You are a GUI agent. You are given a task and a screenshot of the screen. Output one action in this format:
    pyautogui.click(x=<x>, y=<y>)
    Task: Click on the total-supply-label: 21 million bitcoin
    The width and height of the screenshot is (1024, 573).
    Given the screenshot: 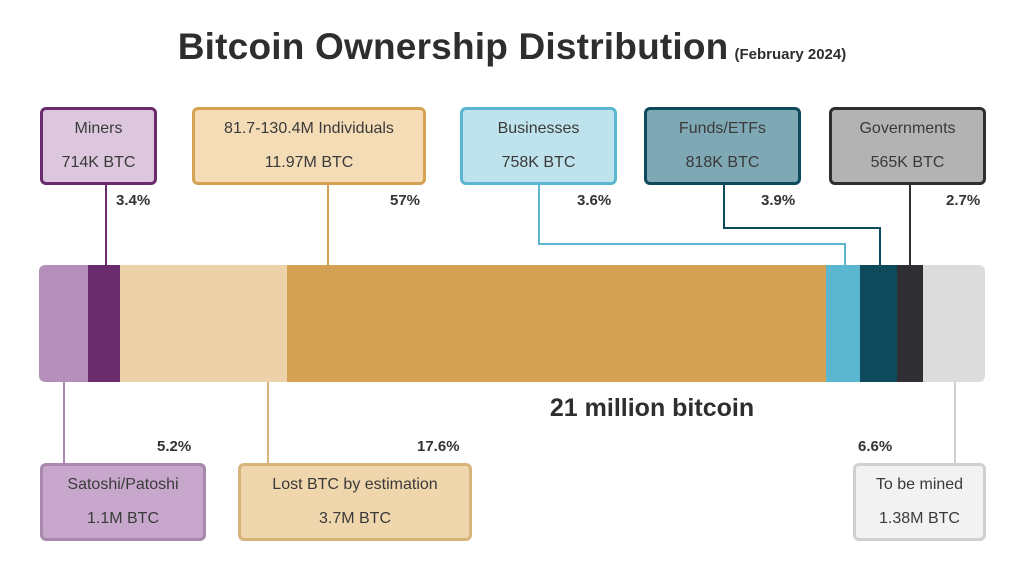 What is the action you would take?
    pyautogui.click(x=652, y=408)
    